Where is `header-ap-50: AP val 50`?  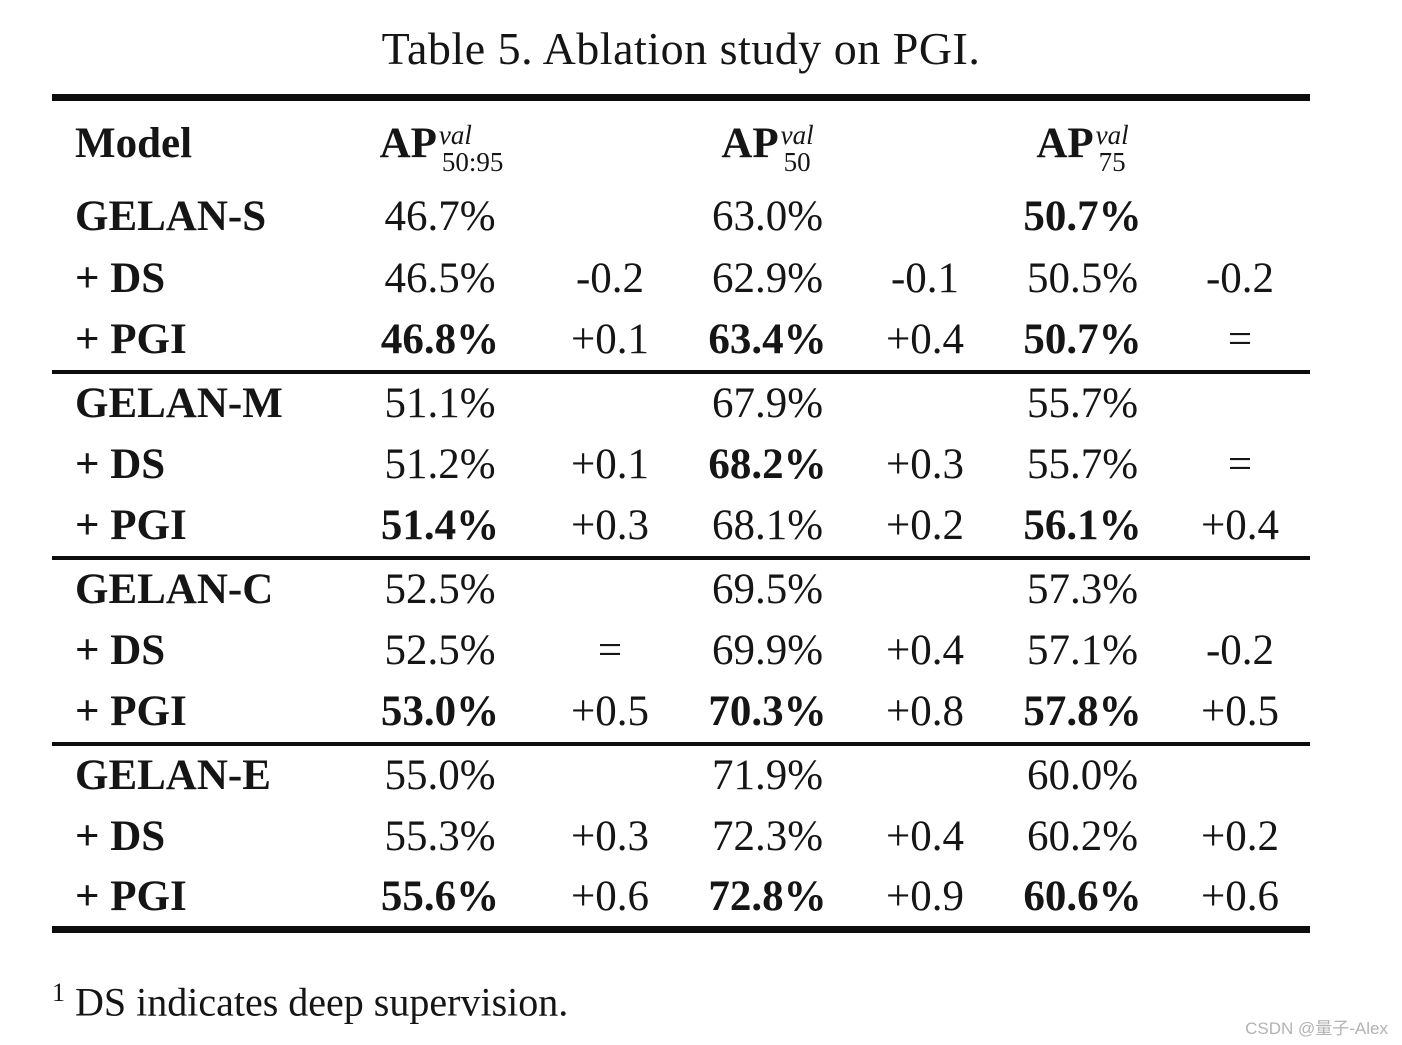
header-ap-50: AP val 50 is located at coordinates (767, 142).